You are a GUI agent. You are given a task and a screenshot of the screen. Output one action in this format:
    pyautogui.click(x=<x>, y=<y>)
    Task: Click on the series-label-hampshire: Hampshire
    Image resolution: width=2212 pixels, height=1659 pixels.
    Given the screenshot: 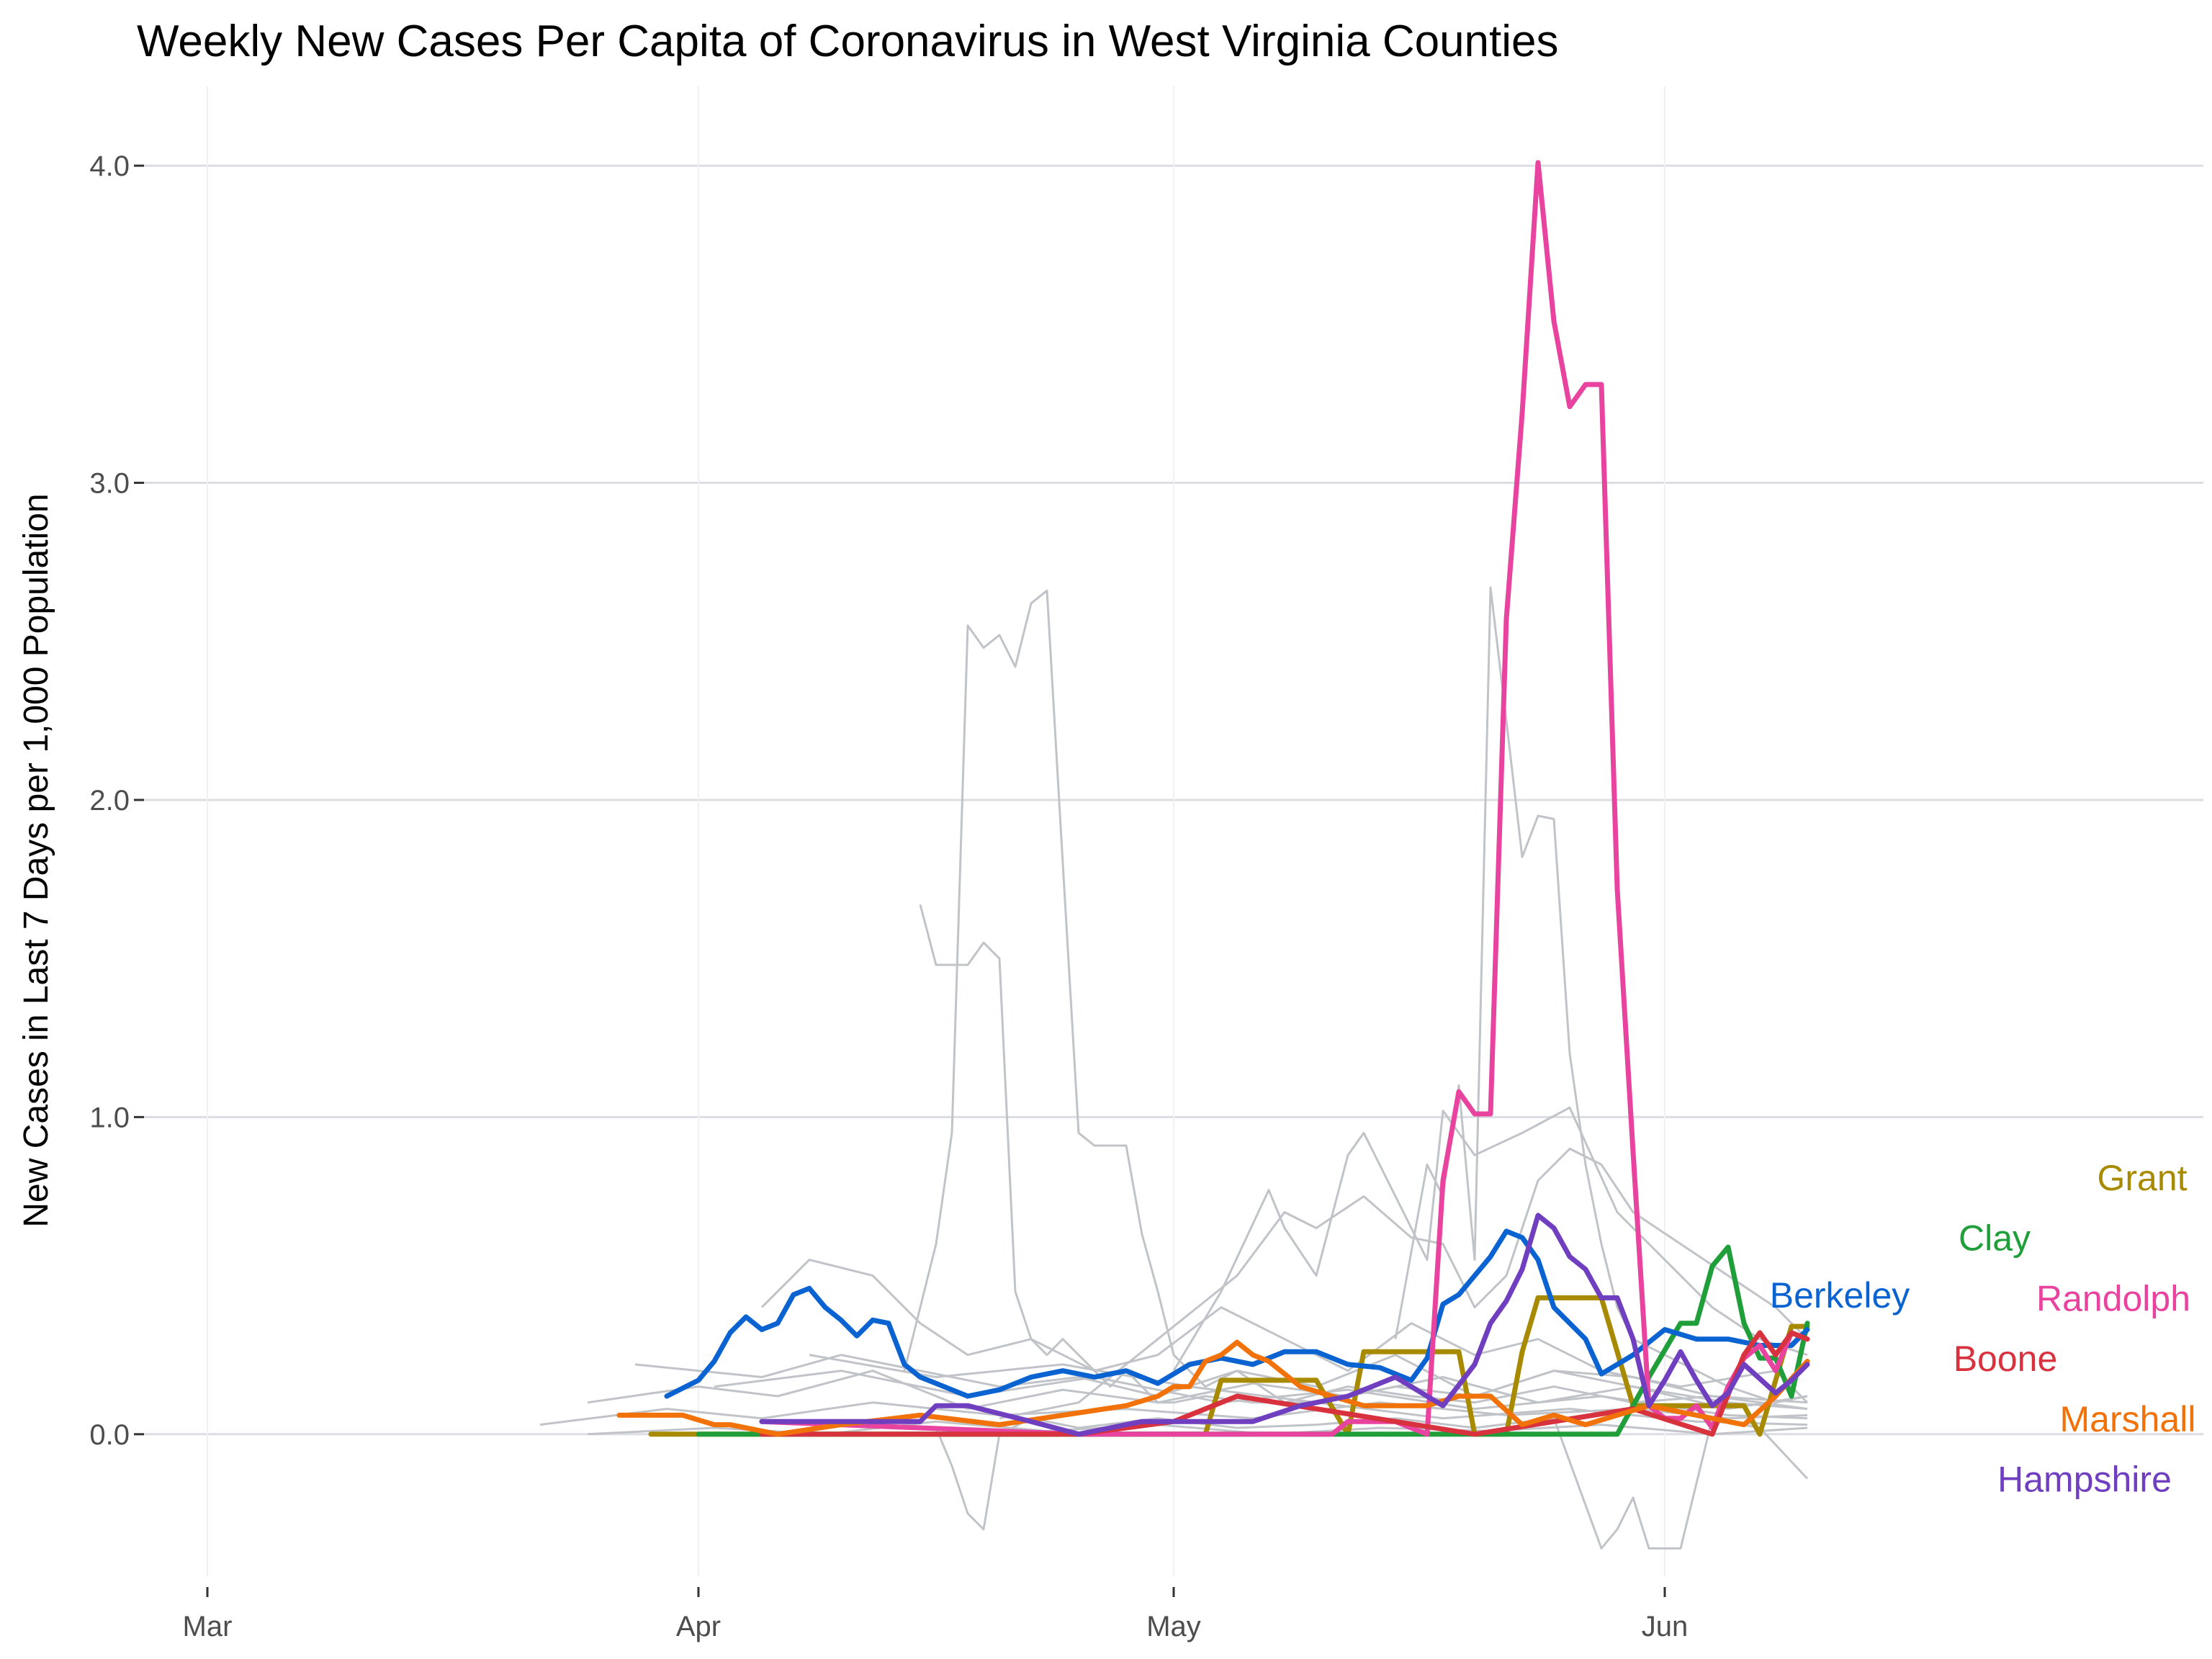 What is the action you would take?
    pyautogui.click(x=2084, y=1479)
    